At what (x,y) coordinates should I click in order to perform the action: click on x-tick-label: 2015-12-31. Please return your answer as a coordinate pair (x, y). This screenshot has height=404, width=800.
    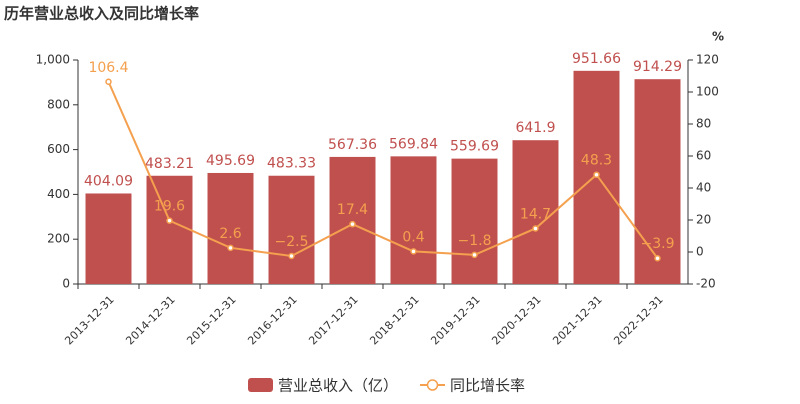
    Looking at the image, I should click on (211, 320).